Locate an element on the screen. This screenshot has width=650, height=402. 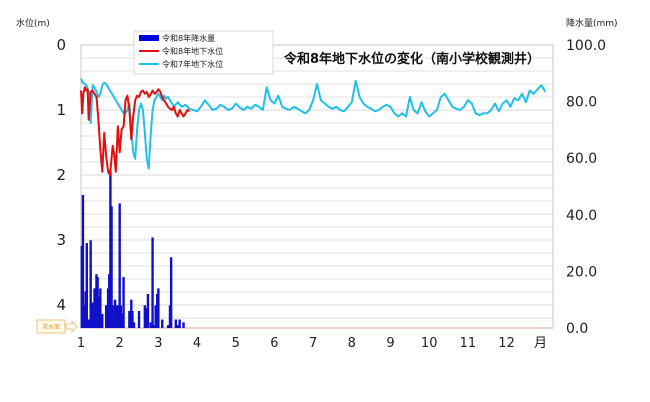
arrow-right-icon is located at coordinates (71, 326).